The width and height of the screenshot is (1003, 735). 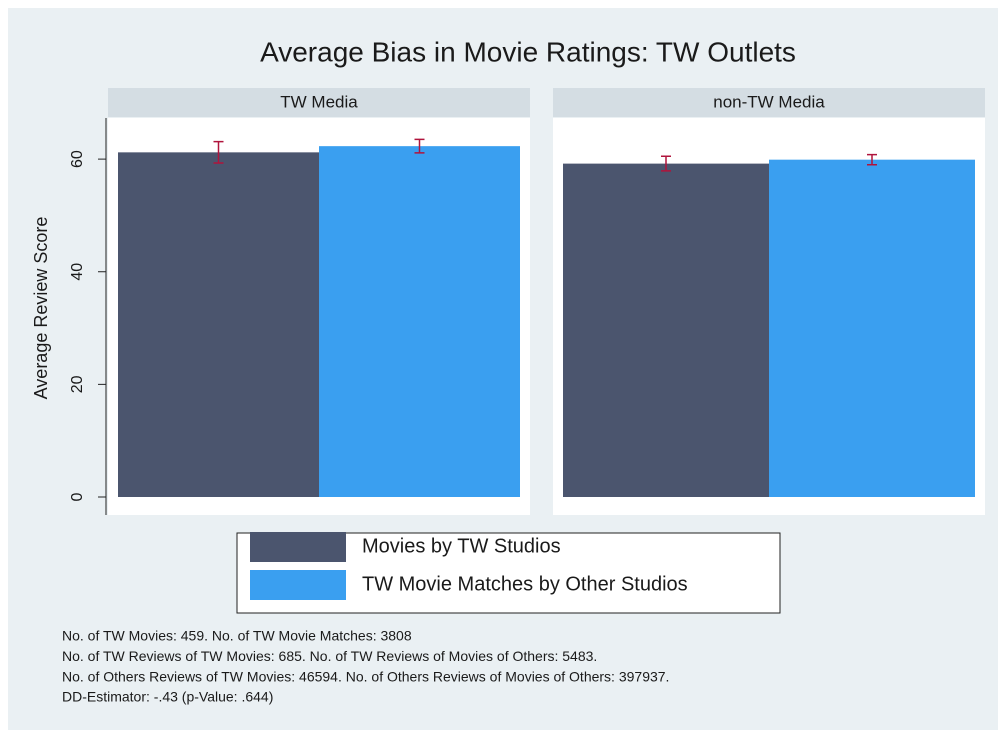 I want to click on y-tick-label: 0, so click(x=77, y=496).